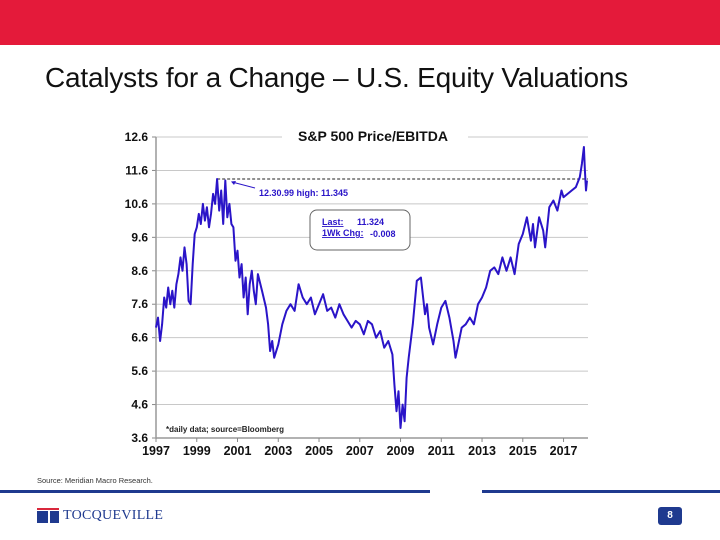 This screenshot has width=720, height=540. I want to click on annotation-arrowhead, so click(233, 183).